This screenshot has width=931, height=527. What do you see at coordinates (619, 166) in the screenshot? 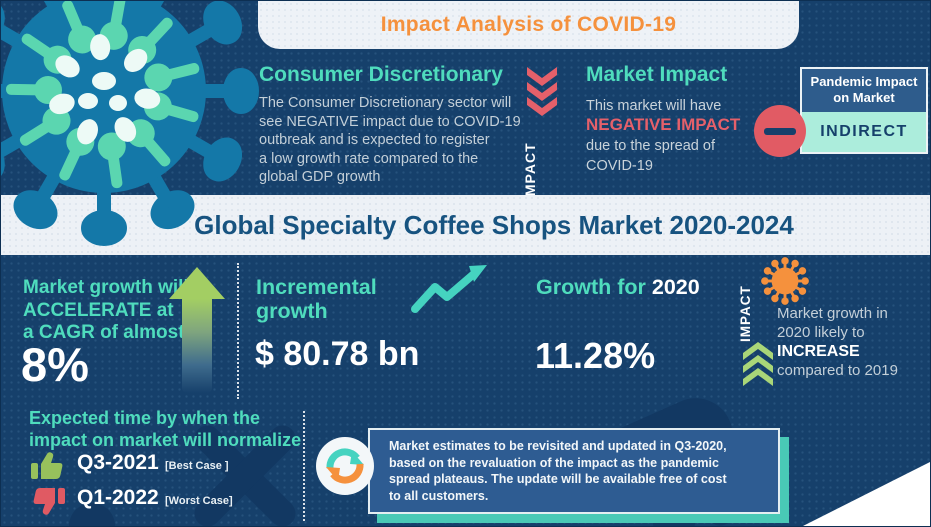
I see `market-impact-text: COVID-19` at bounding box center [619, 166].